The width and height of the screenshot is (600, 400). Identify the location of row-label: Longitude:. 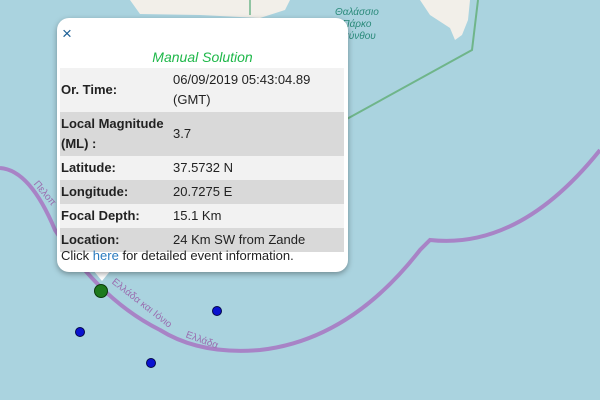
(95, 191).